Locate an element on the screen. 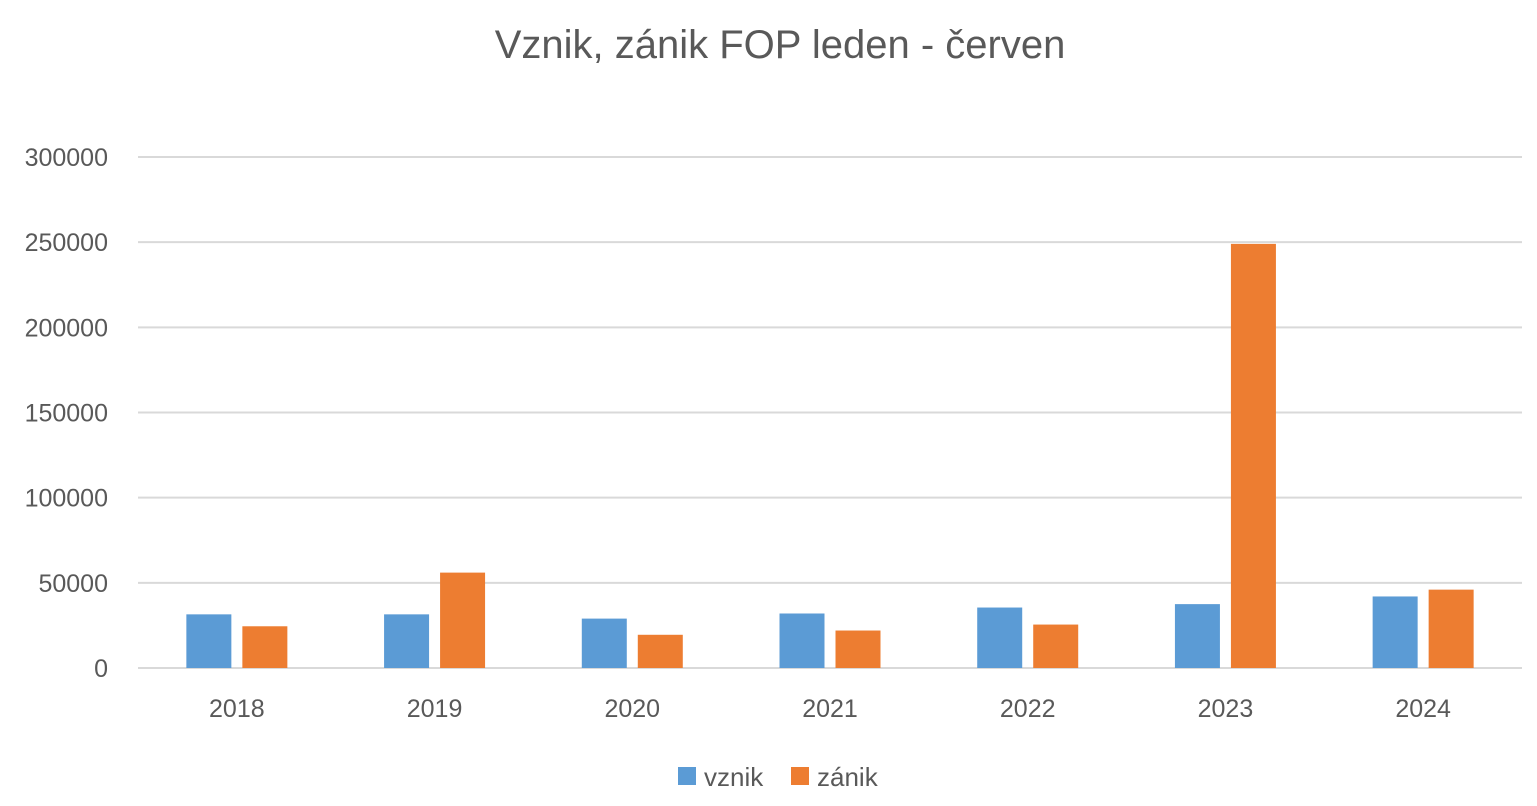 The height and width of the screenshot is (806, 1537). legend-label-vznik: vznik is located at coordinates (734, 777).